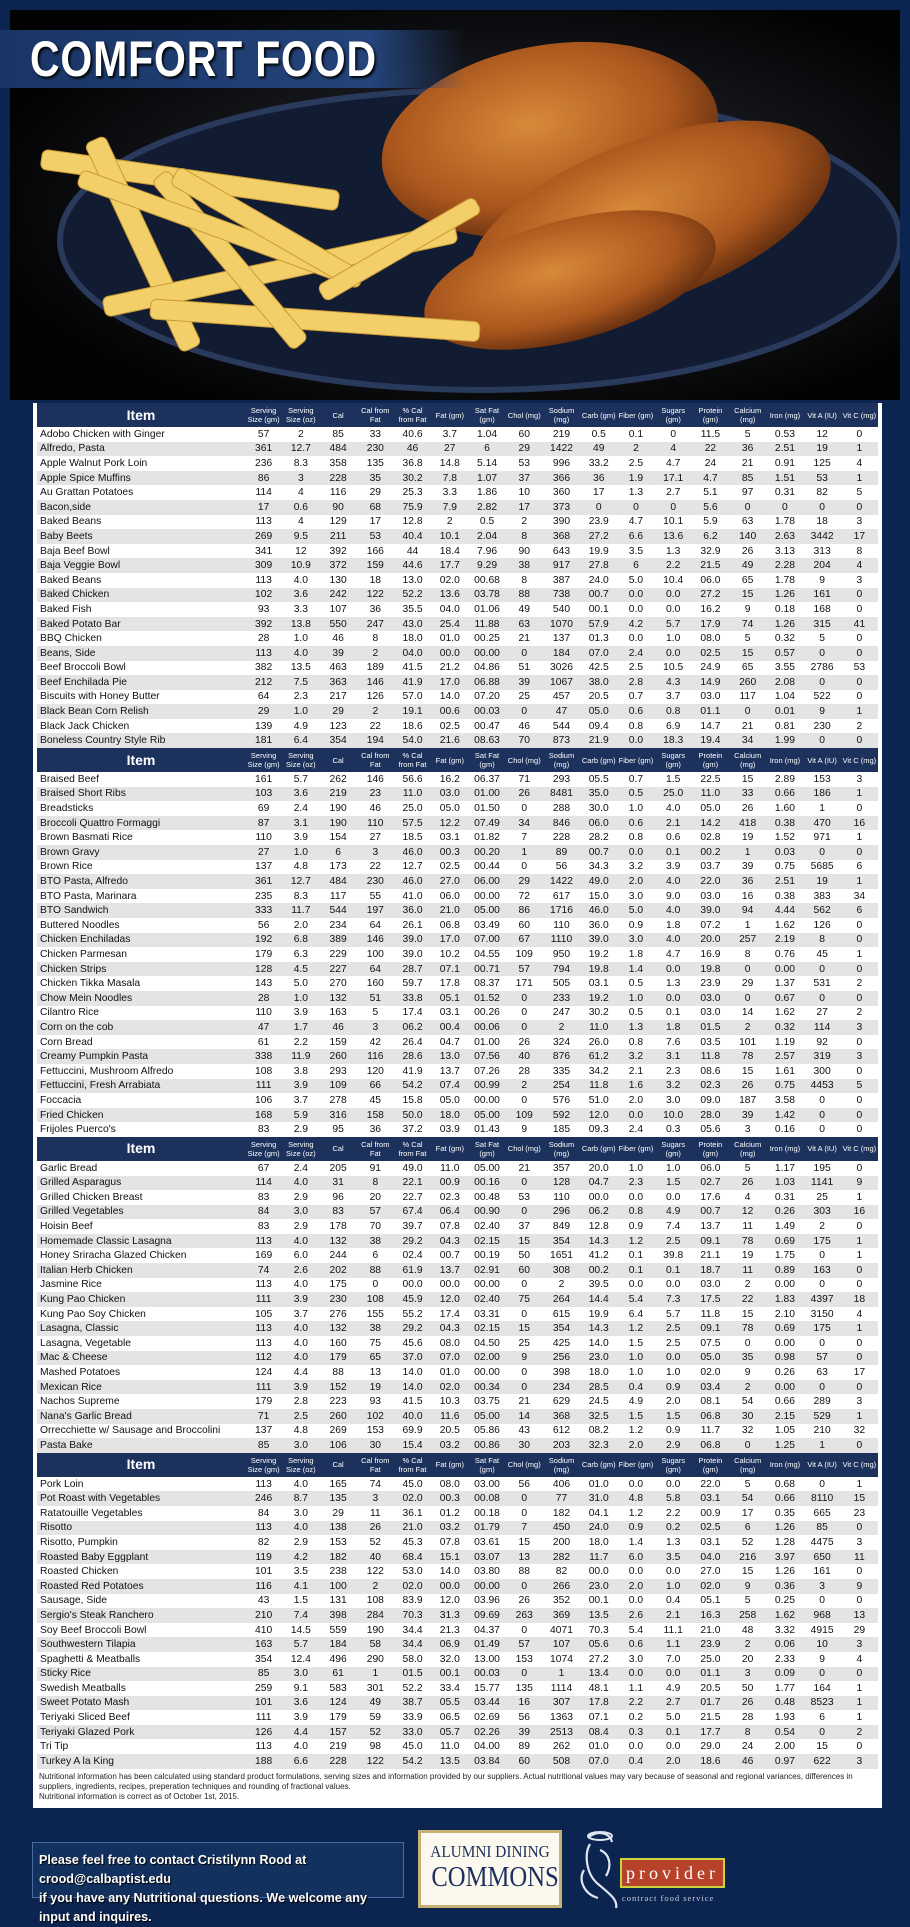  What do you see at coordinates (784, 551) in the screenshot?
I see `value-cell: 3.13` at bounding box center [784, 551].